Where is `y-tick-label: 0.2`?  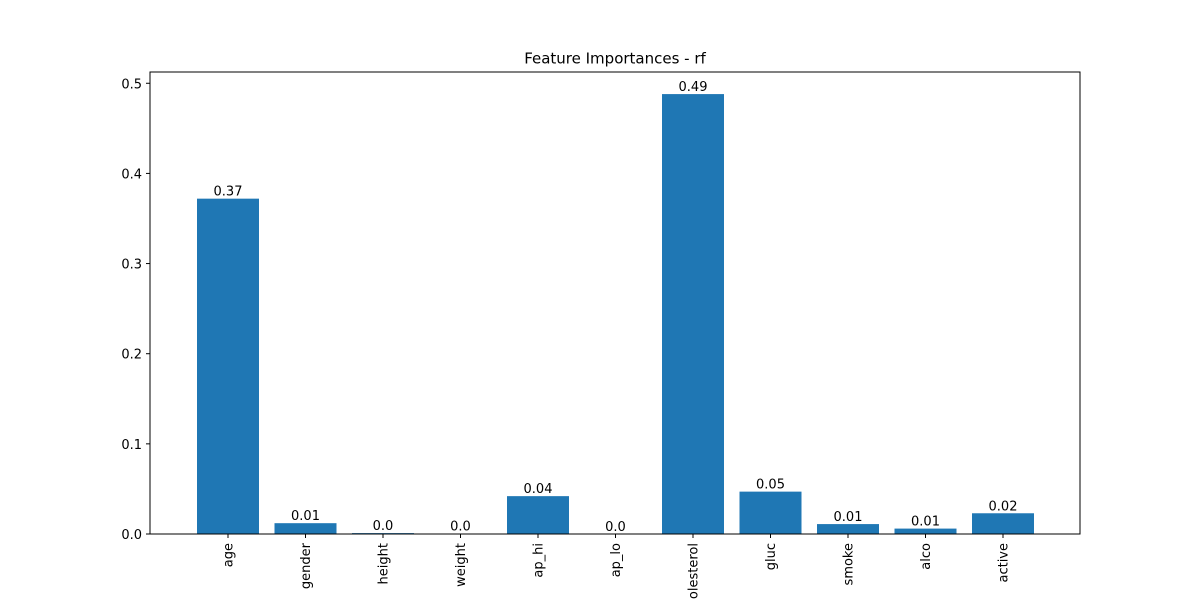
y-tick-label: 0.2 is located at coordinates (131, 355).